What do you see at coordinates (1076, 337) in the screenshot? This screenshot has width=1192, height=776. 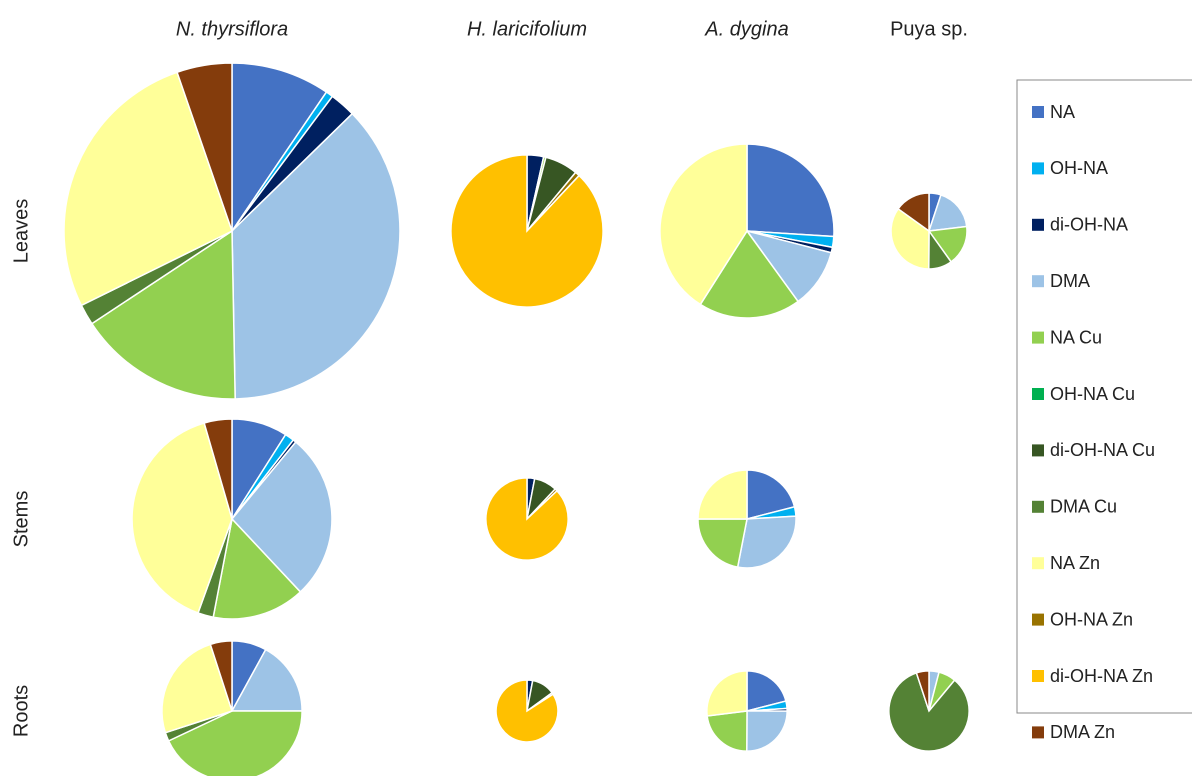 I see `legend-label: NA Cu` at bounding box center [1076, 337].